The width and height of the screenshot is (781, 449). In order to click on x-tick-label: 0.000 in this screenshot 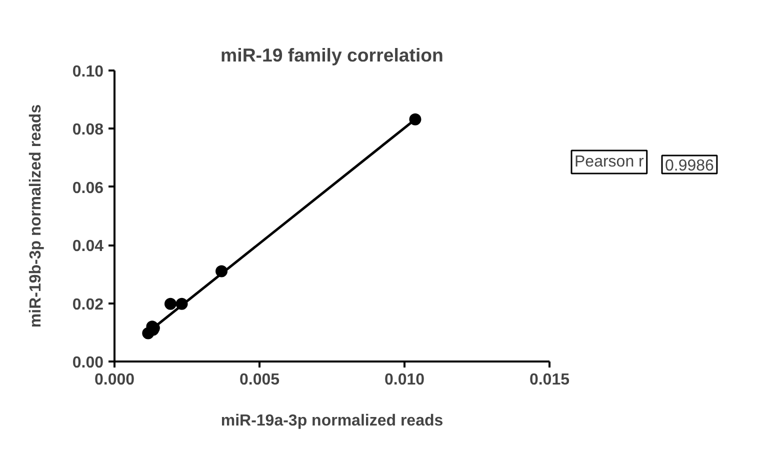, I will do `click(114, 380)`.